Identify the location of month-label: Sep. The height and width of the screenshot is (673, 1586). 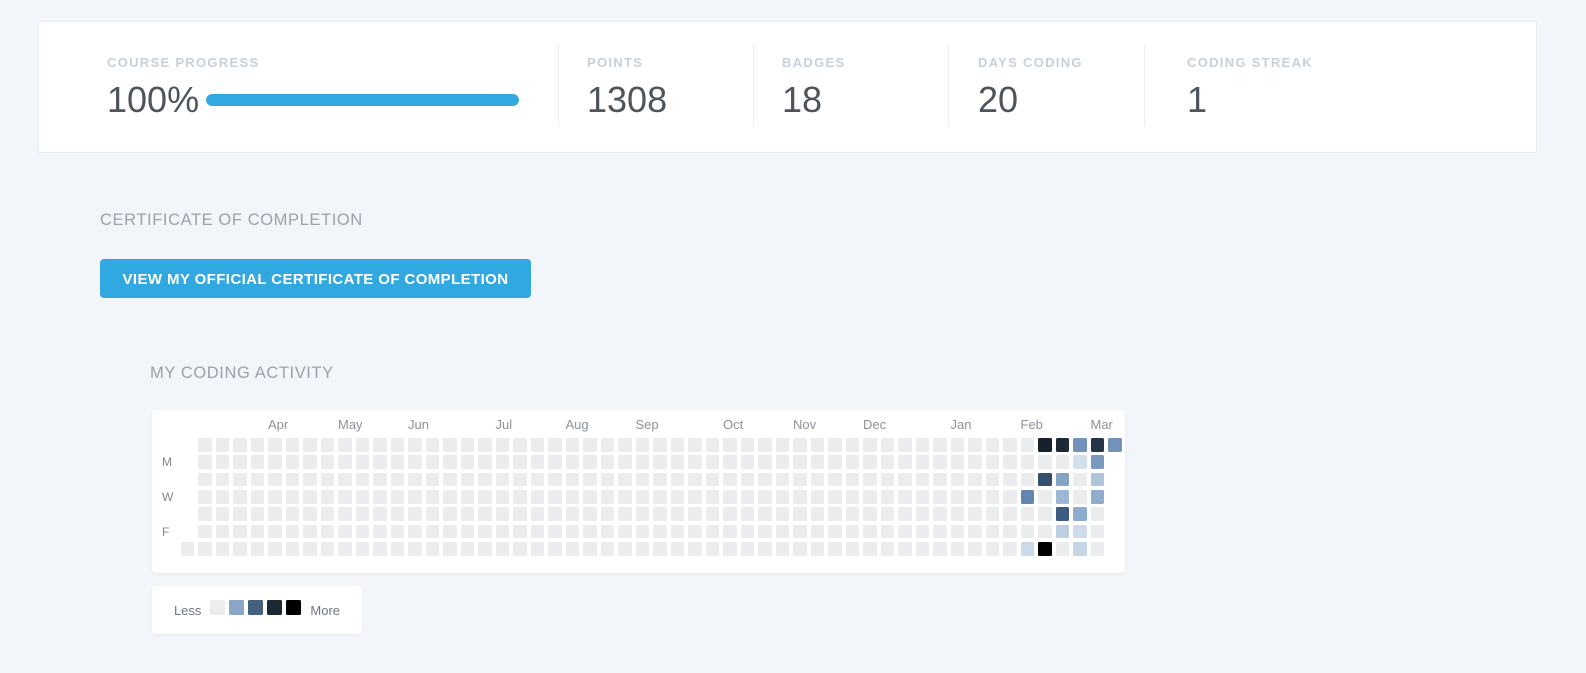
(647, 424).